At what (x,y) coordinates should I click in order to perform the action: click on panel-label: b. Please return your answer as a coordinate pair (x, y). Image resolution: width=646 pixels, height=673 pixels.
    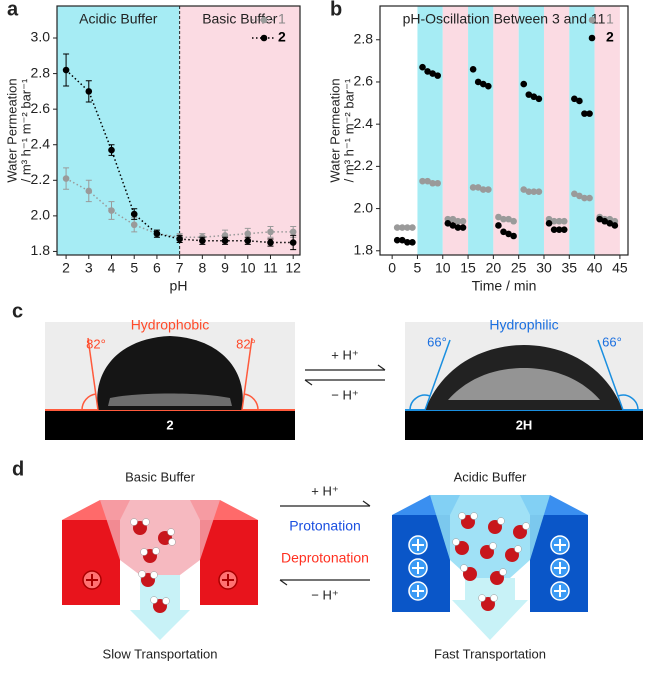
    Looking at the image, I should click on (336, 10).